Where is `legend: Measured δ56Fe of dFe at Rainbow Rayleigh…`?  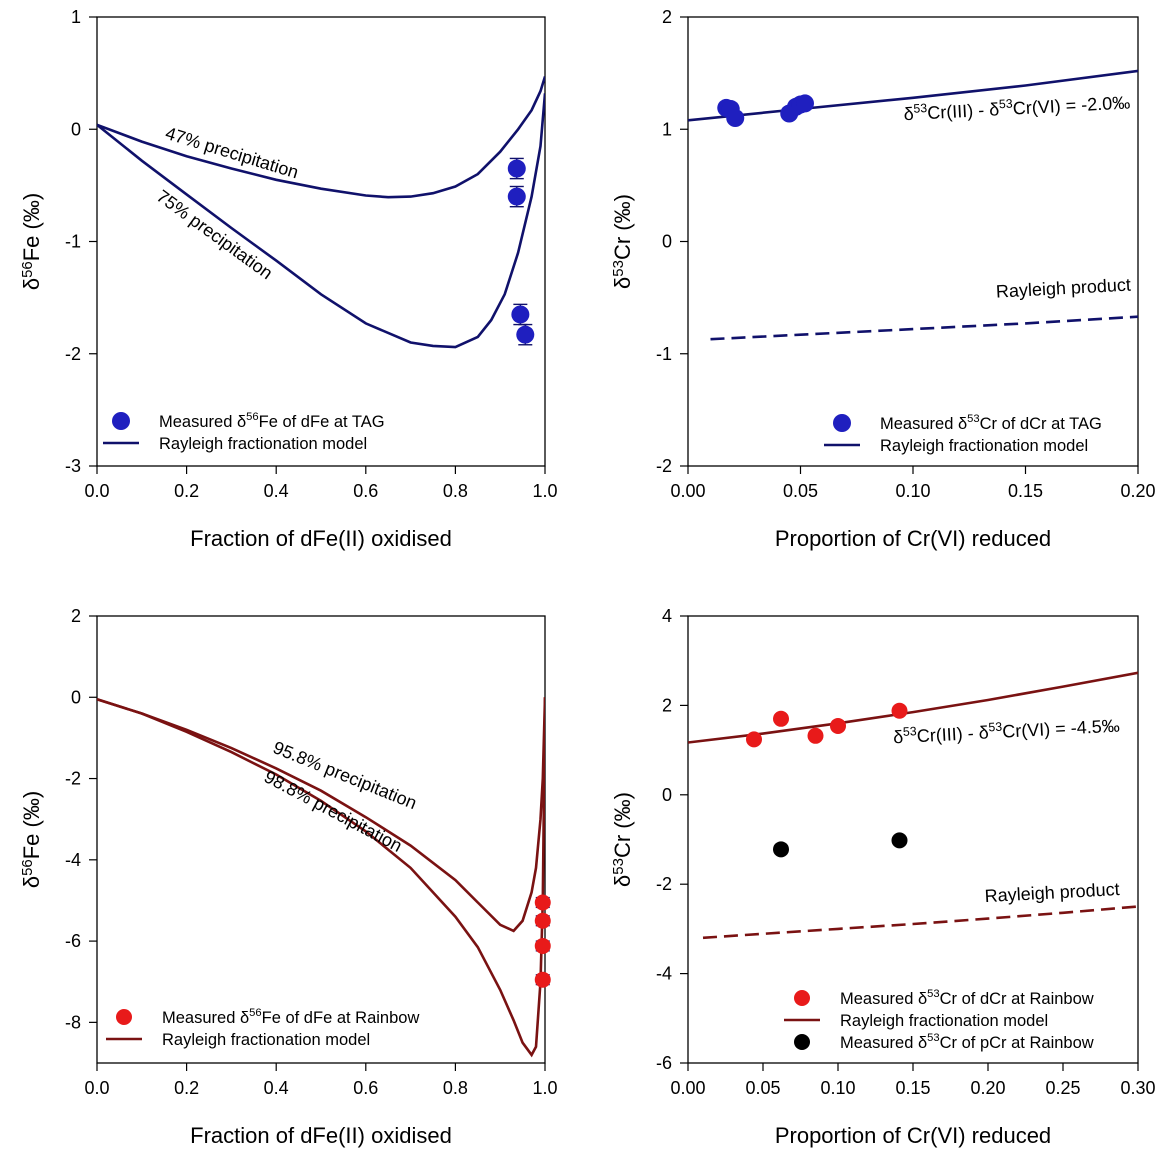
legend: Measured δ56Fe of dFe at Rainbow Rayleigh… is located at coordinates (262, 1028).